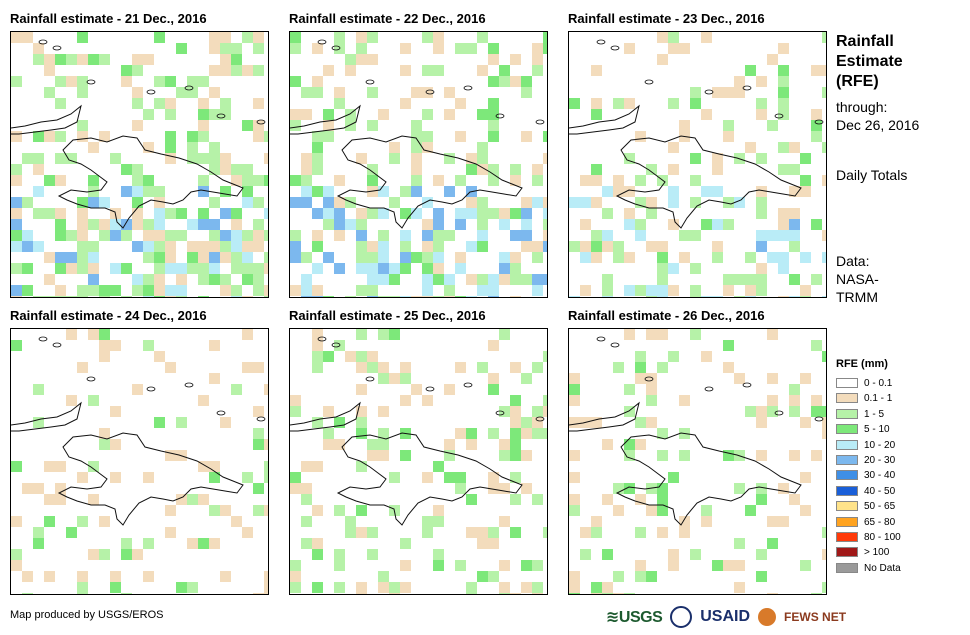  Describe the element at coordinates (387, 315) in the screenshot. I see `panel-title-25: Rainfall estimate - 25 Dec., 2016` at that location.